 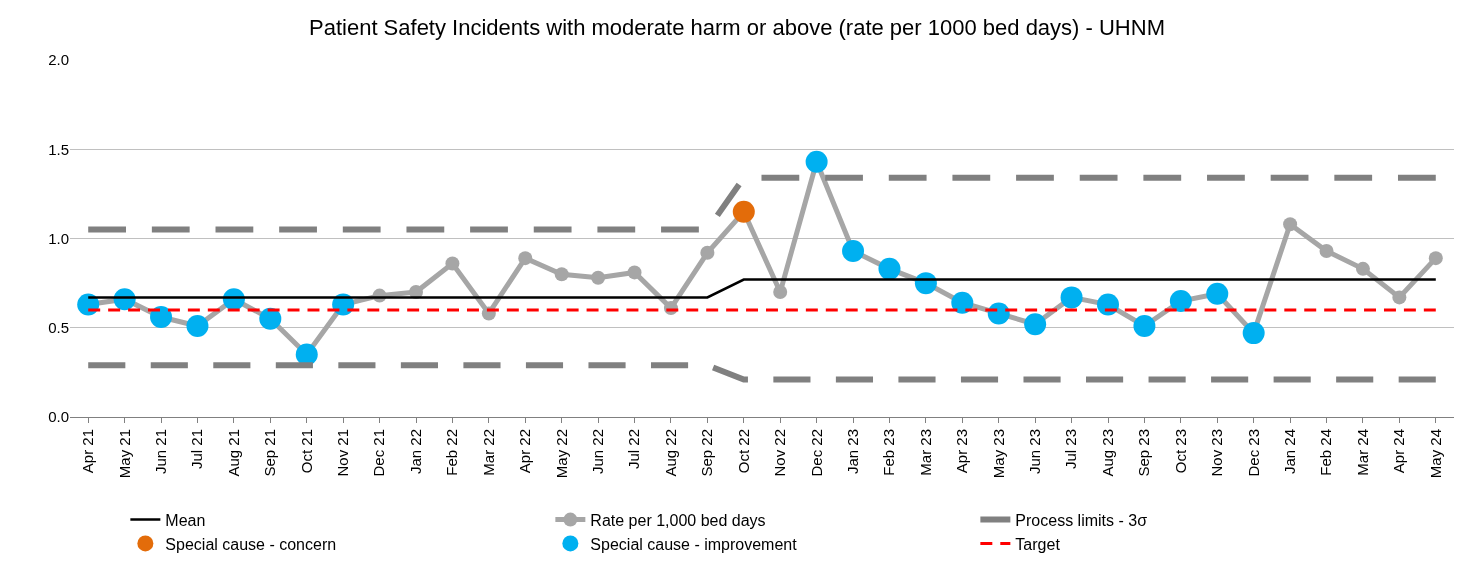 What do you see at coordinates (998, 454) in the screenshot?
I see `x-tick-label: May 23` at bounding box center [998, 454].